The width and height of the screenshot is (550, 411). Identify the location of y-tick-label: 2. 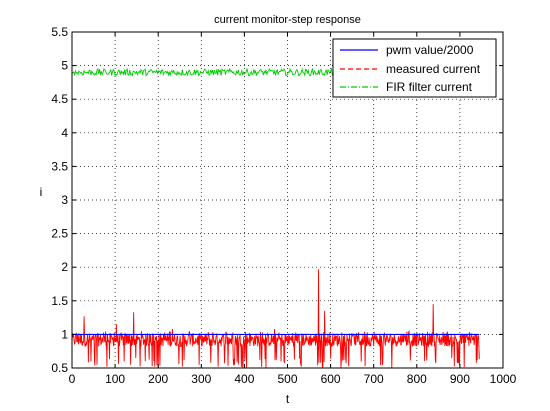
(64, 267).